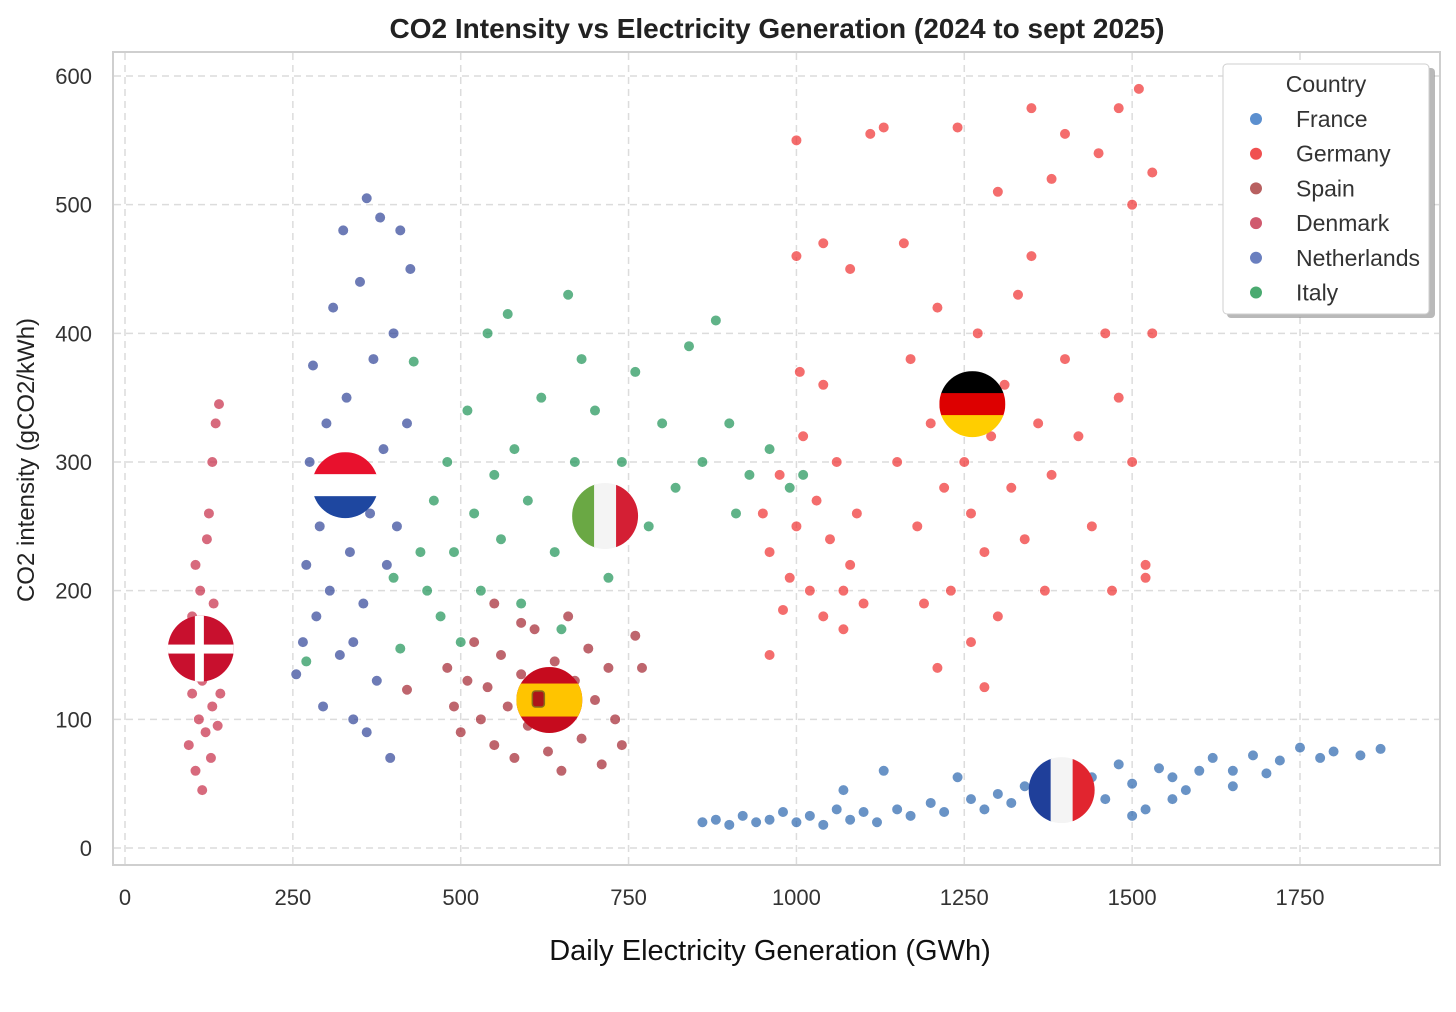 Image resolution: width=1456 pixels, height=1012 pixels. What do you see at coordinates (1256, 153) in the screenshot?
I see `legend-marker-germany` at bounding box center [1256, 153].